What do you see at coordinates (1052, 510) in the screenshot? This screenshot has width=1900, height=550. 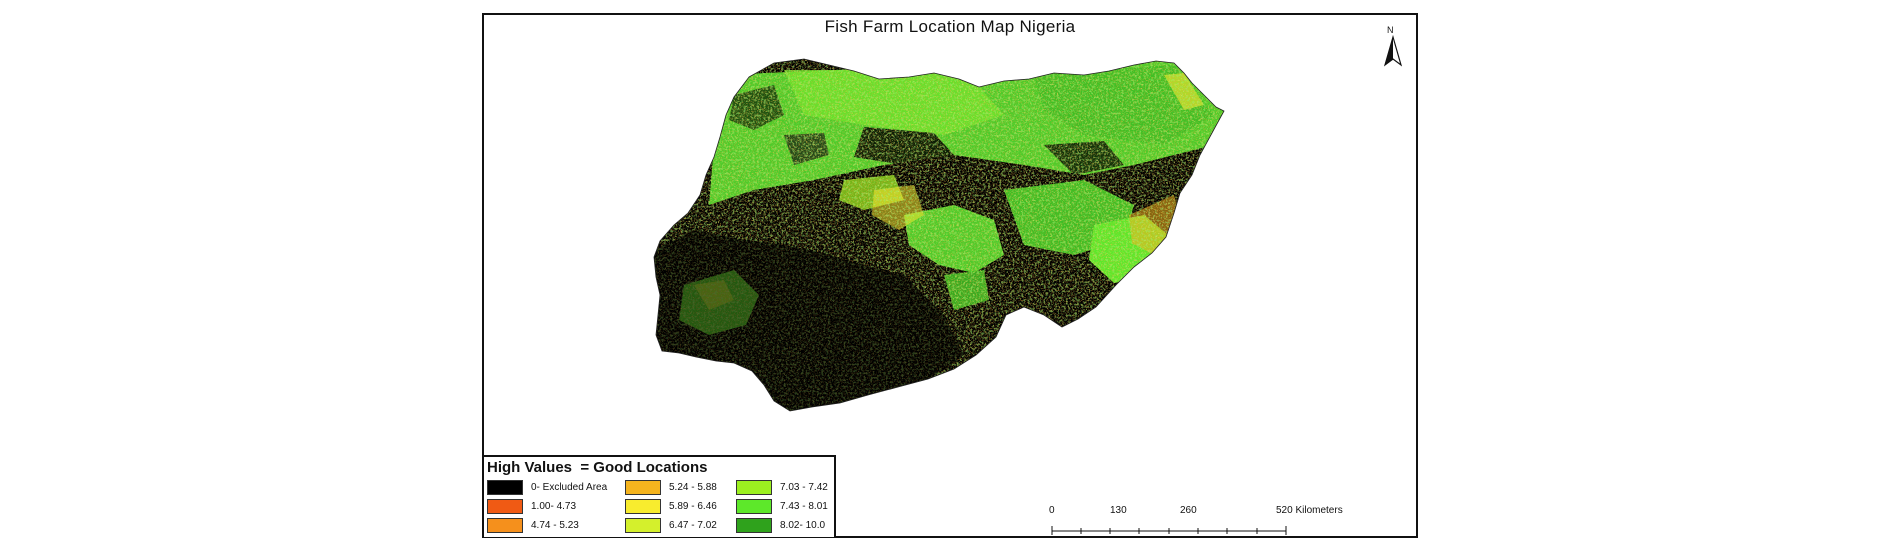 I see `scale-label: 0` at bounding box center [1052, 510].